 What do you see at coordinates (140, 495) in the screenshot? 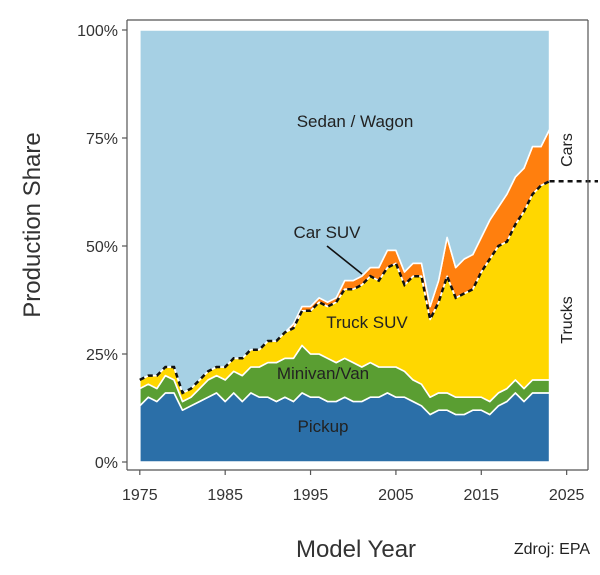
I see `x-tick-label: 1975` at bounding box center [140, 495].